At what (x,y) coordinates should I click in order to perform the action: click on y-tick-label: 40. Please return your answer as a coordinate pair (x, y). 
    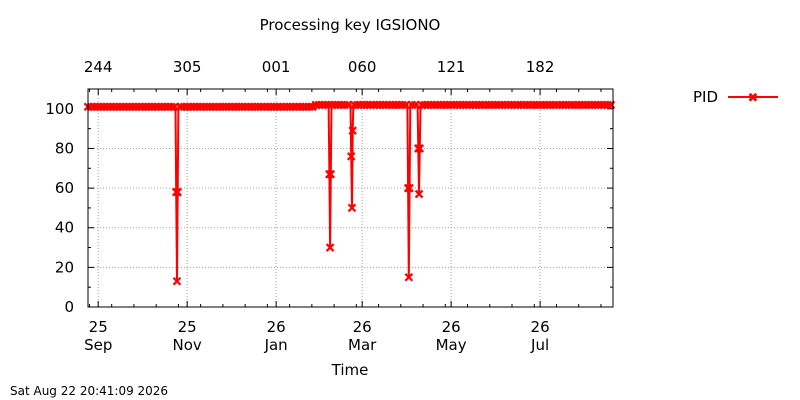
    Looking at the image, I should click on (64, 228).